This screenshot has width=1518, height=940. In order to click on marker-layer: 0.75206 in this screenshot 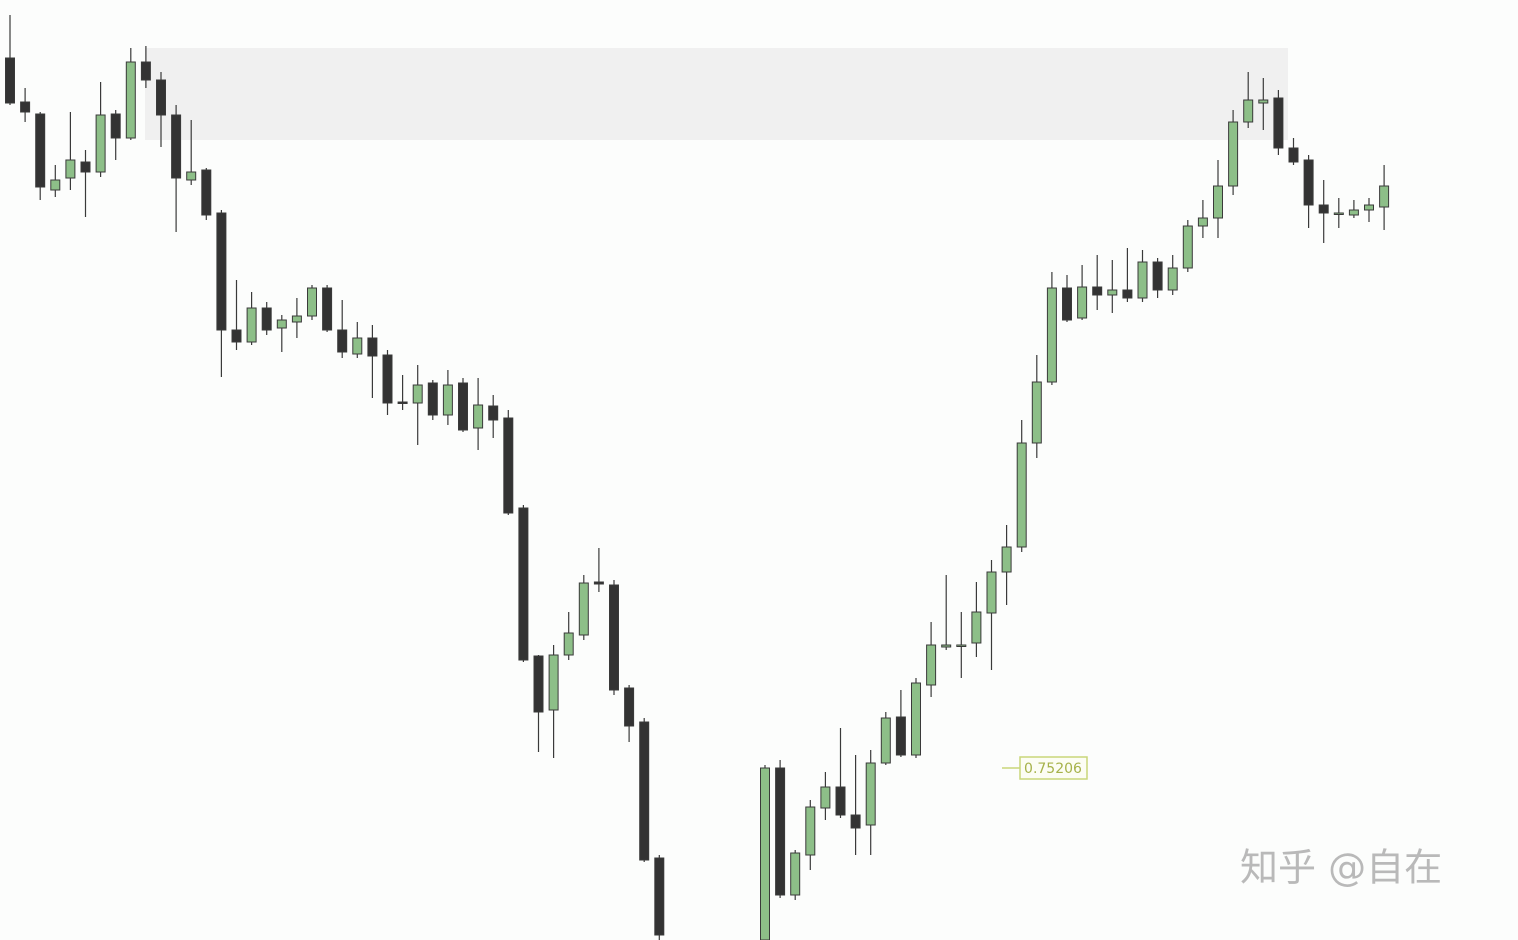, I will do `click(1045, 768)`.